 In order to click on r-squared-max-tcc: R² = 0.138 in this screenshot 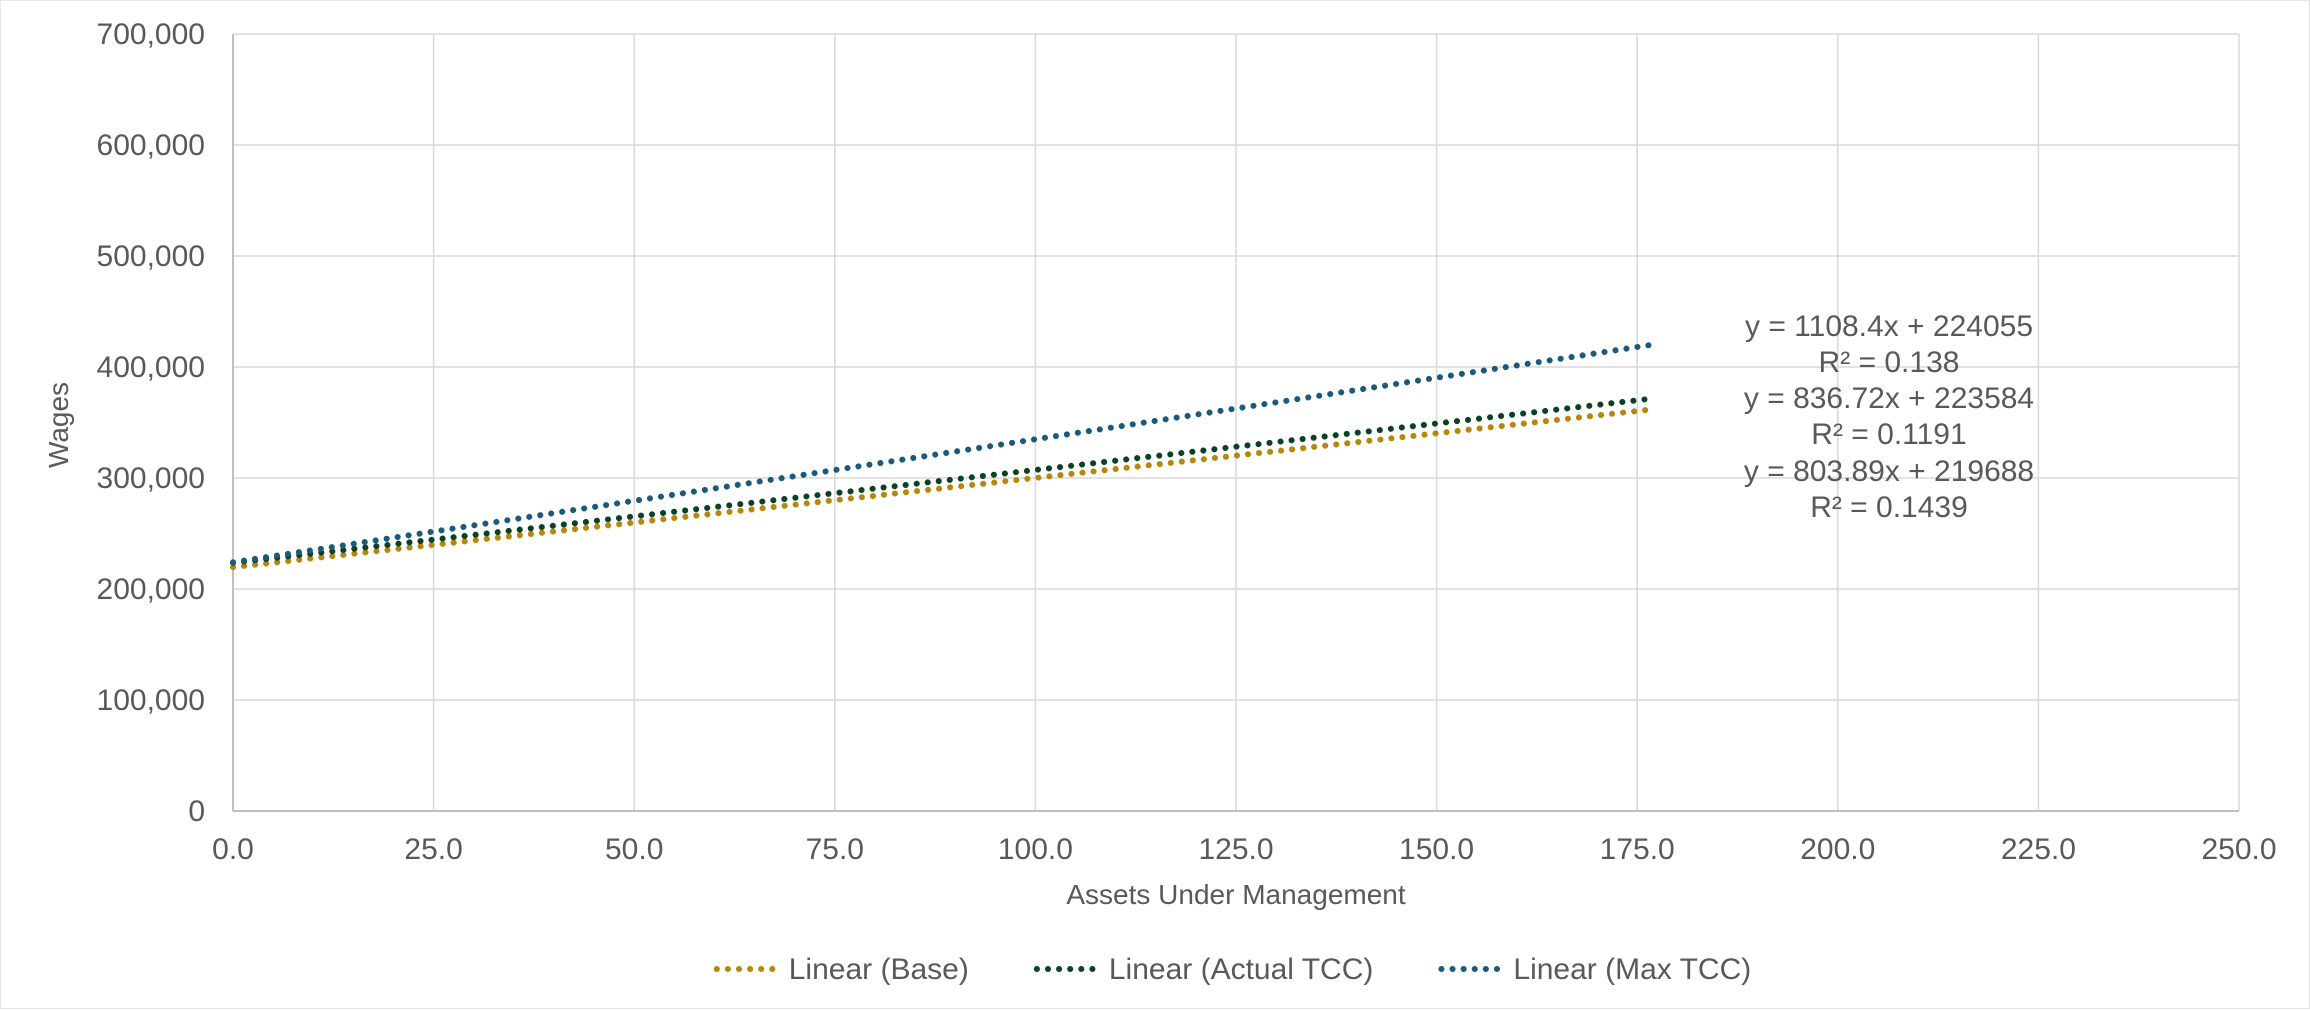, I will do `click(1889, 362)`.